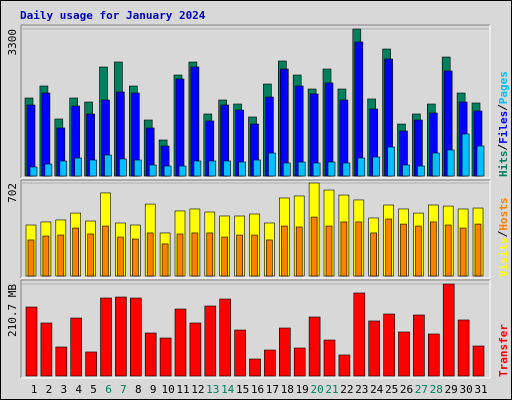 The width and height of the screenshot is (512, 400). What do you see at coordinates (34, 389) in the screenshot?
I see `x-tick-label: 1` at bounding box center [34, 389].